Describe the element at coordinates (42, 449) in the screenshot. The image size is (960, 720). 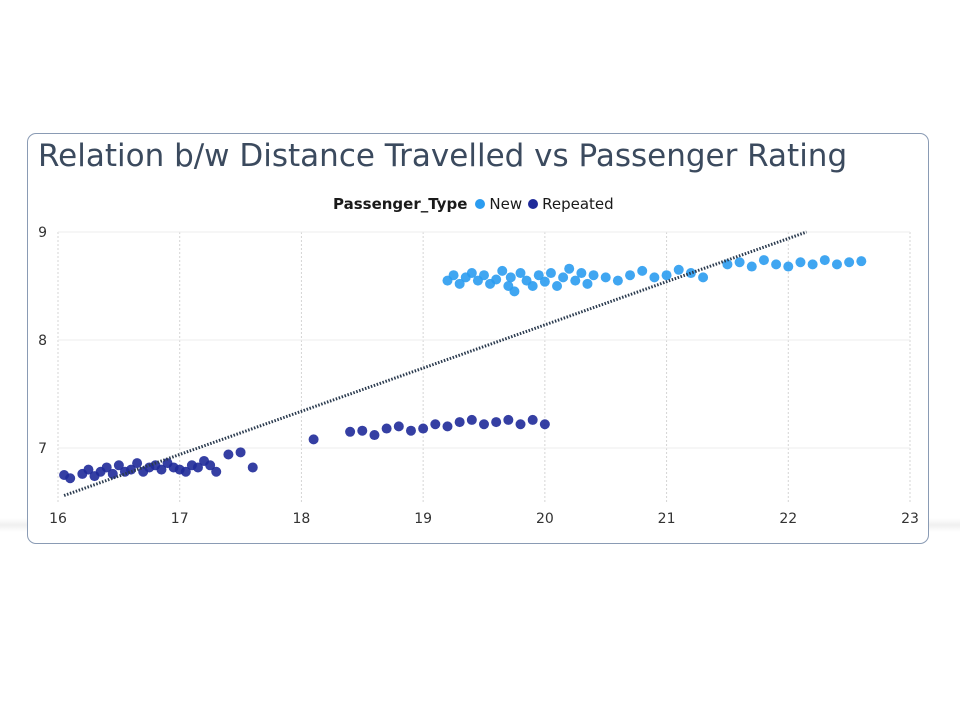
I see `y-tick-label: 7` at that location.